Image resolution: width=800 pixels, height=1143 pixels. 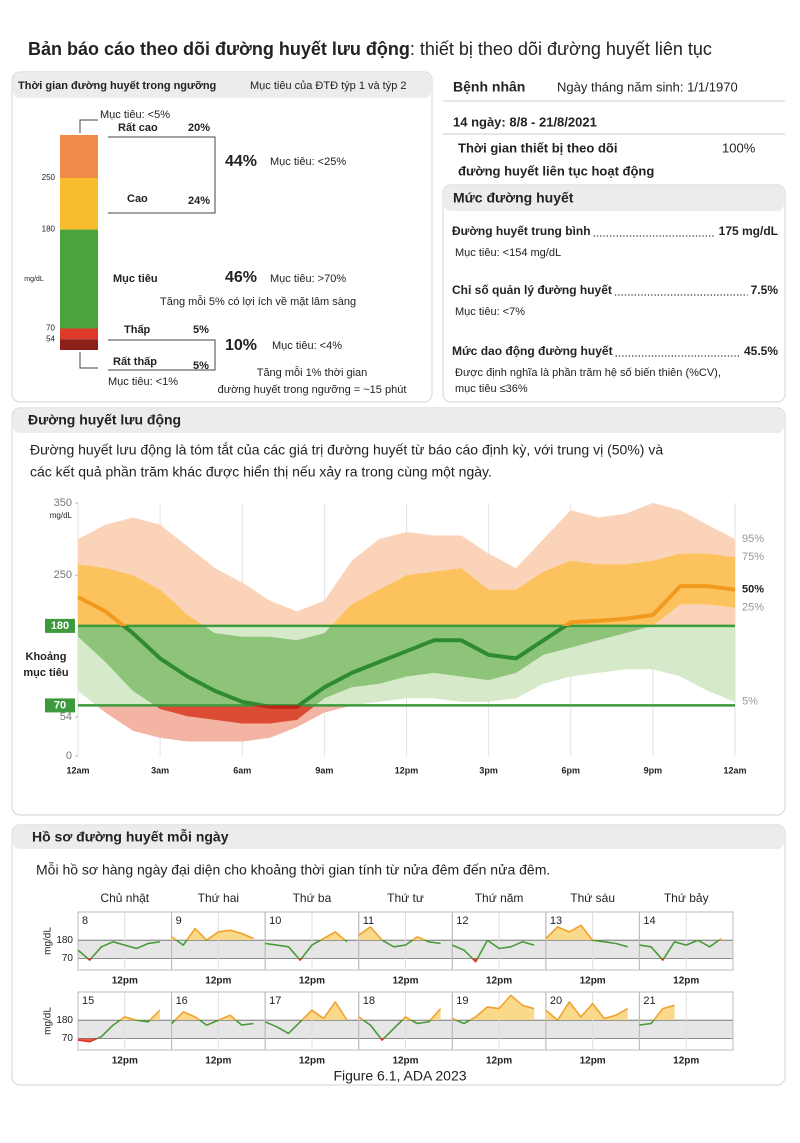 What do you see at coordinates (61, 515) in the screenshot?
I see `agp-unit: mg/dL` at bounding box center [61, 515].